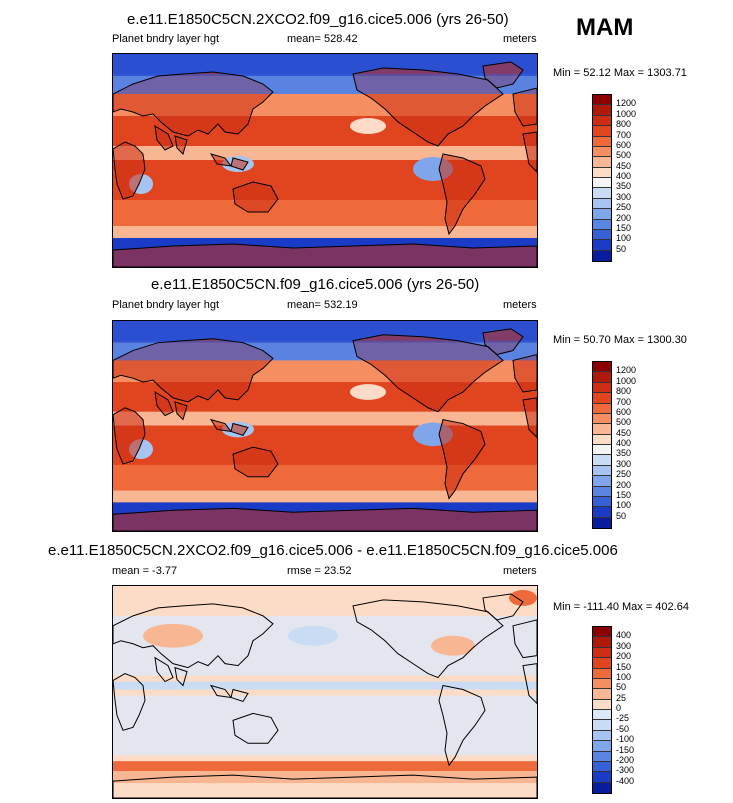  I want to click on panel-3-colorbar, so click(602, 710).